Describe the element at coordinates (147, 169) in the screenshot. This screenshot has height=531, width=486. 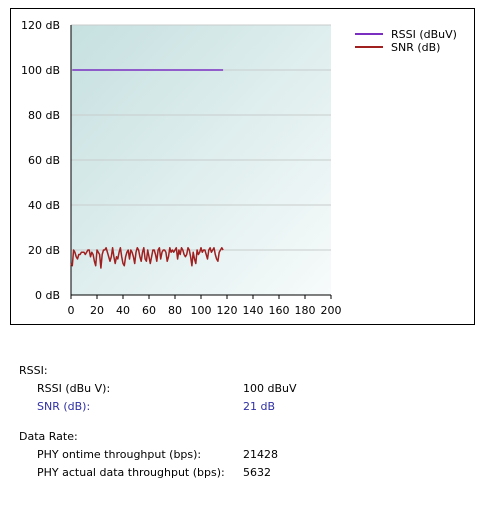
I see `series-lines` at that location.